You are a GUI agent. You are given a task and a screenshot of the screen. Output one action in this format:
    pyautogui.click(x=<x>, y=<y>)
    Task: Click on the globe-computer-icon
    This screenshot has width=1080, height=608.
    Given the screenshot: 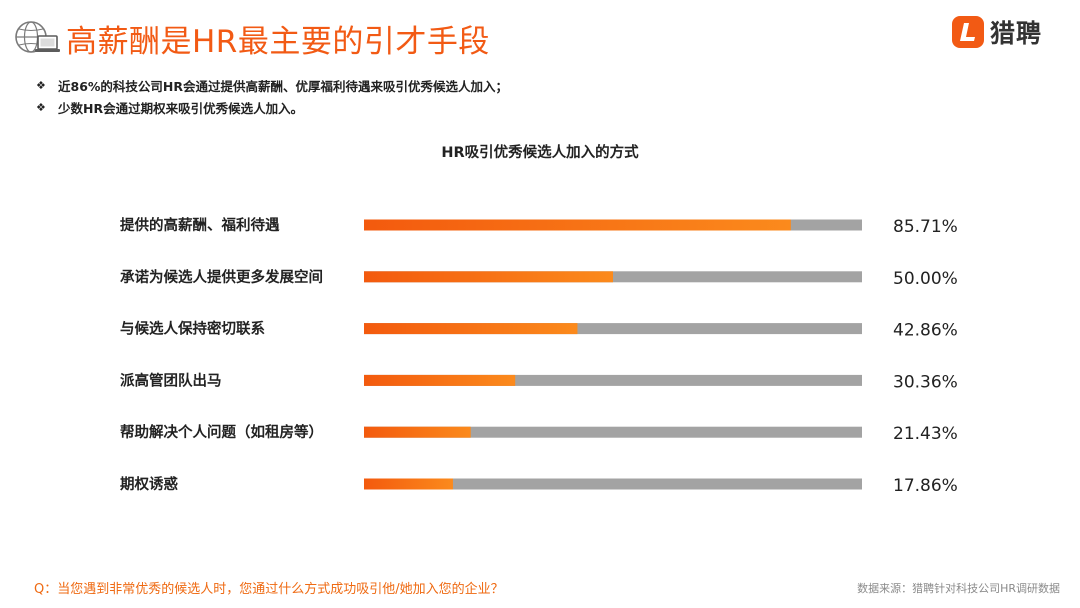 What is the action you would take?
    pyautogui.click(x=37, y=37)
    